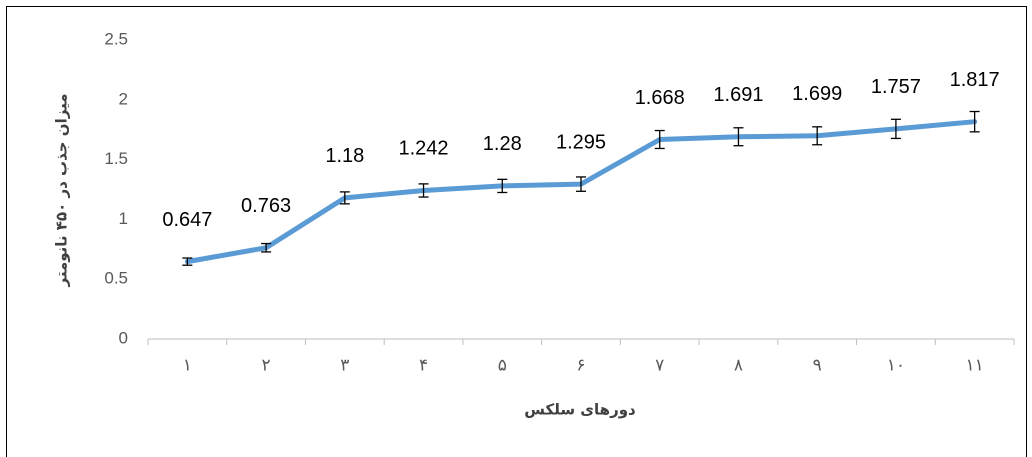 This screenshot has width=1032, height=457. Describe the element at coordinates (659, 364) in the screenshot. I see `x-tick-label: ۷` at that location.